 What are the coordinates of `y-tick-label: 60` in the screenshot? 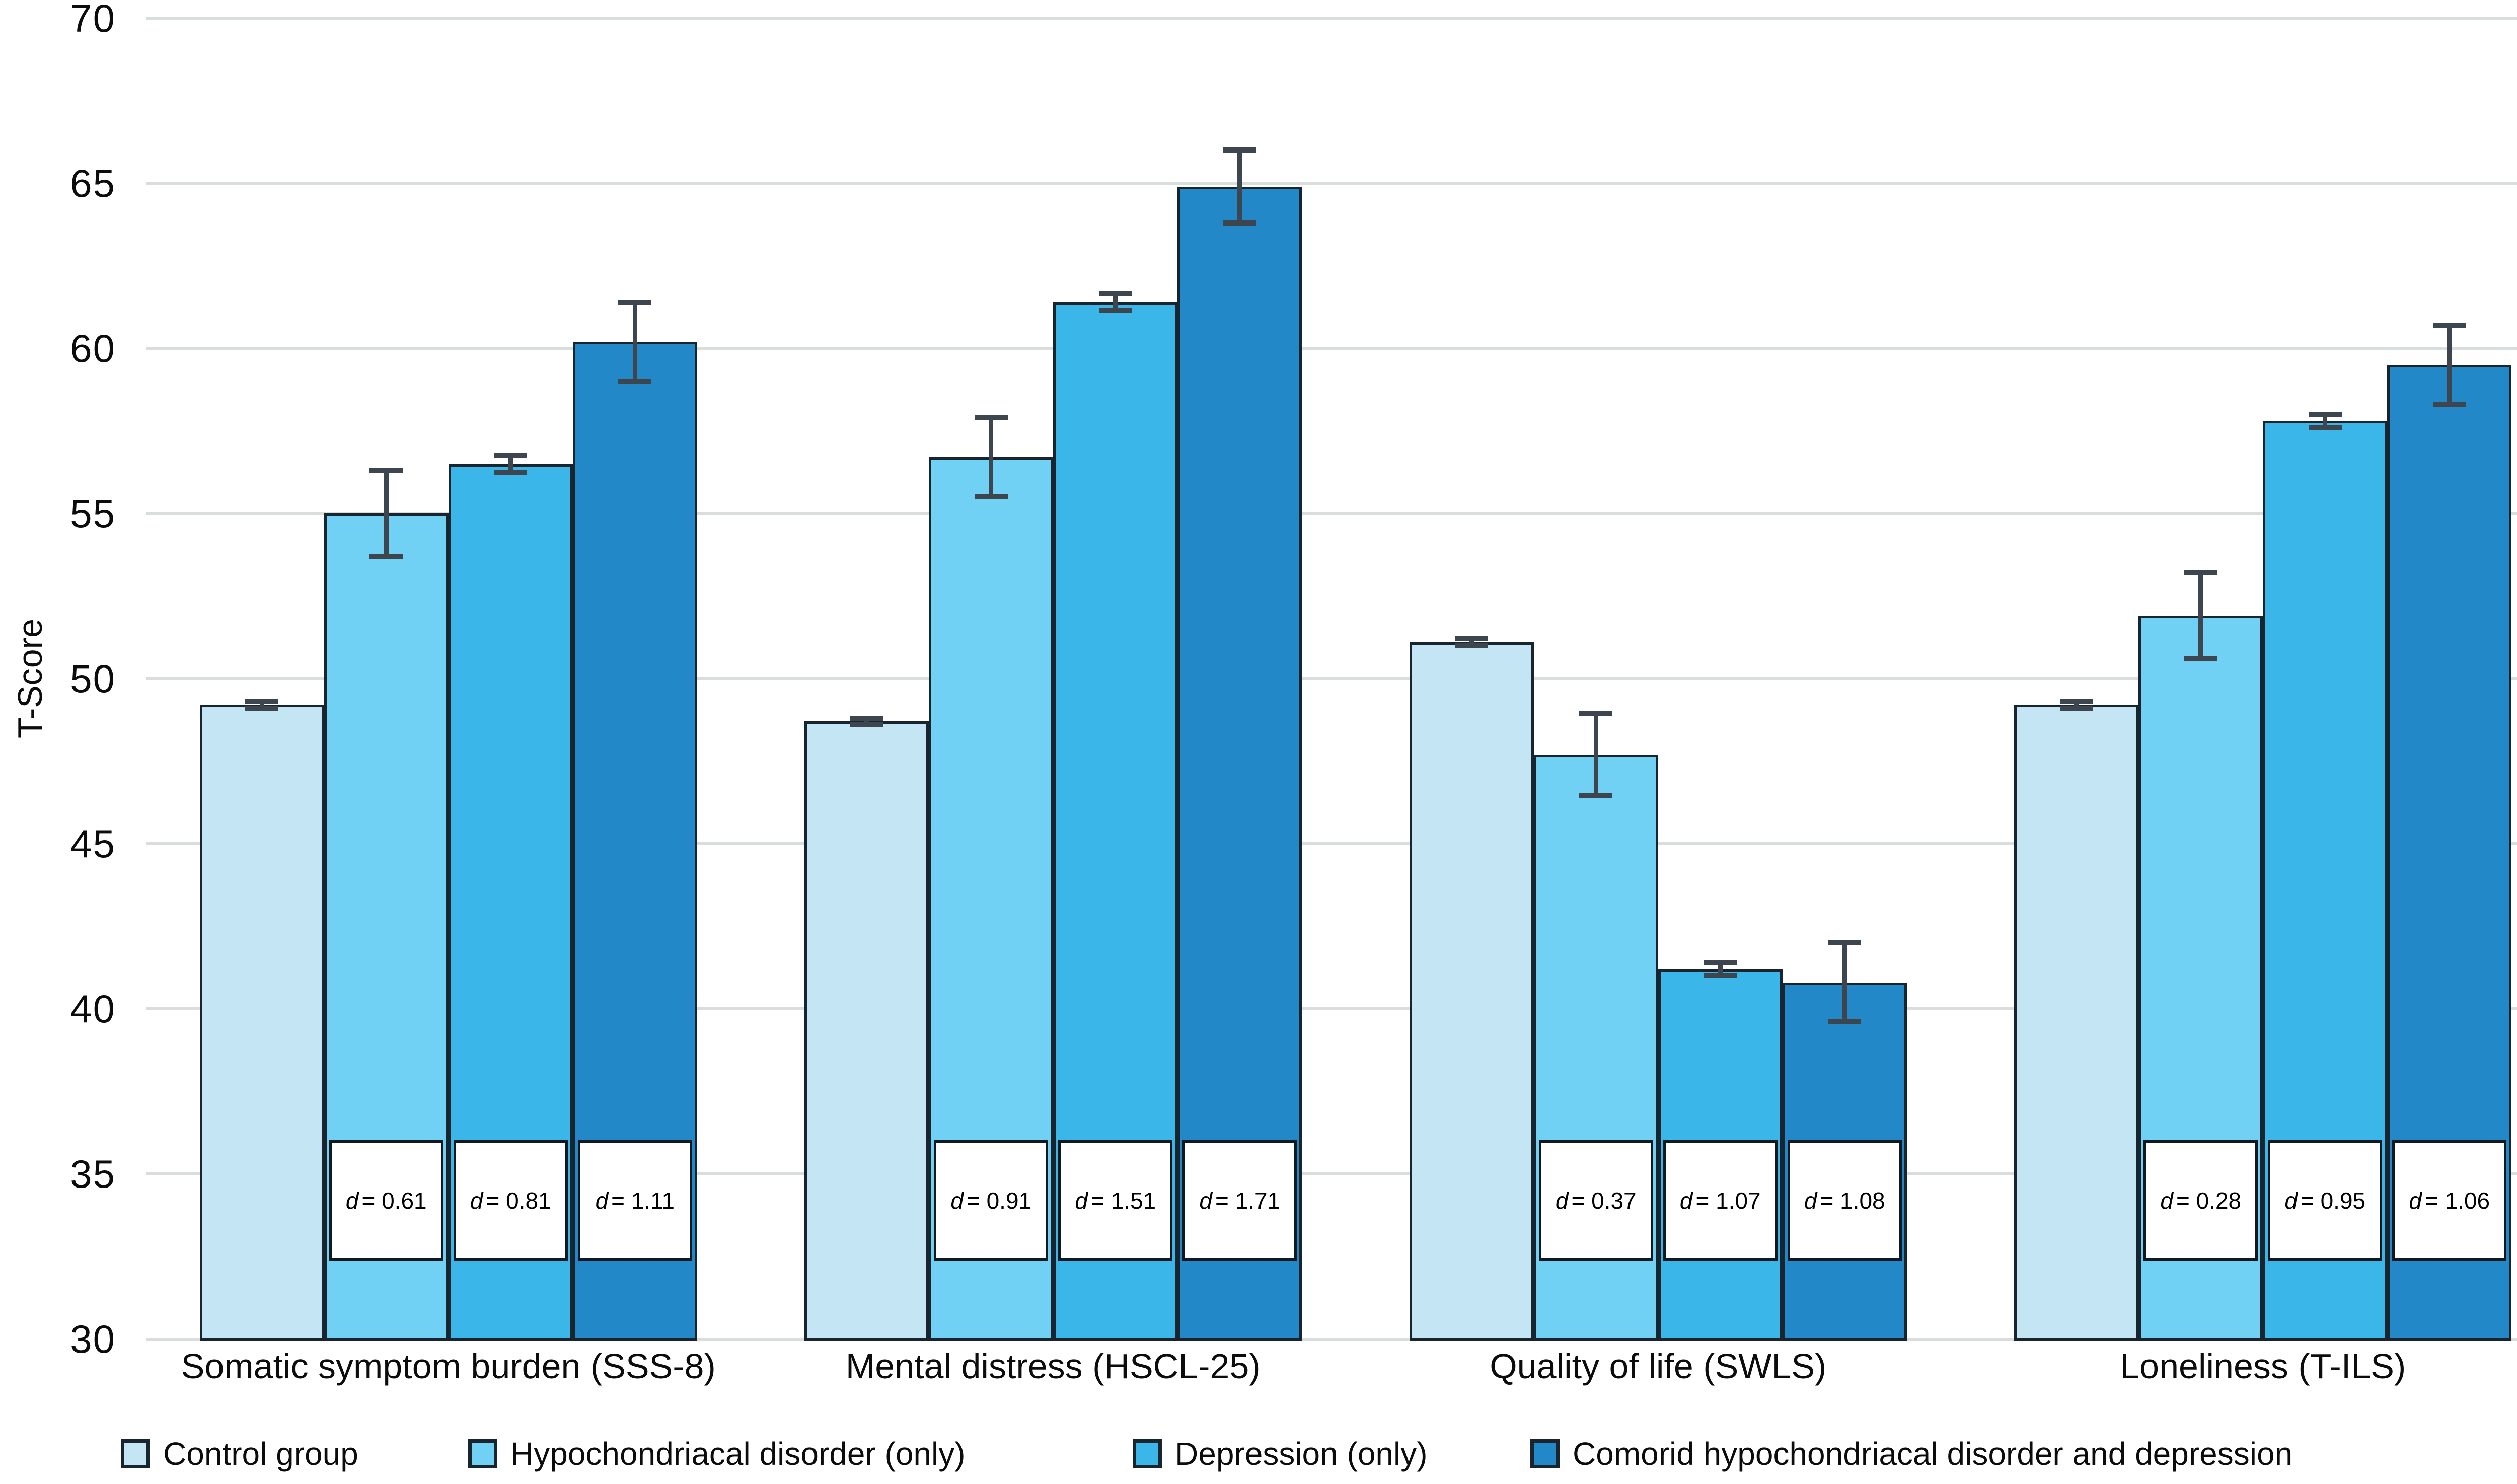 It's located at (93, 348).